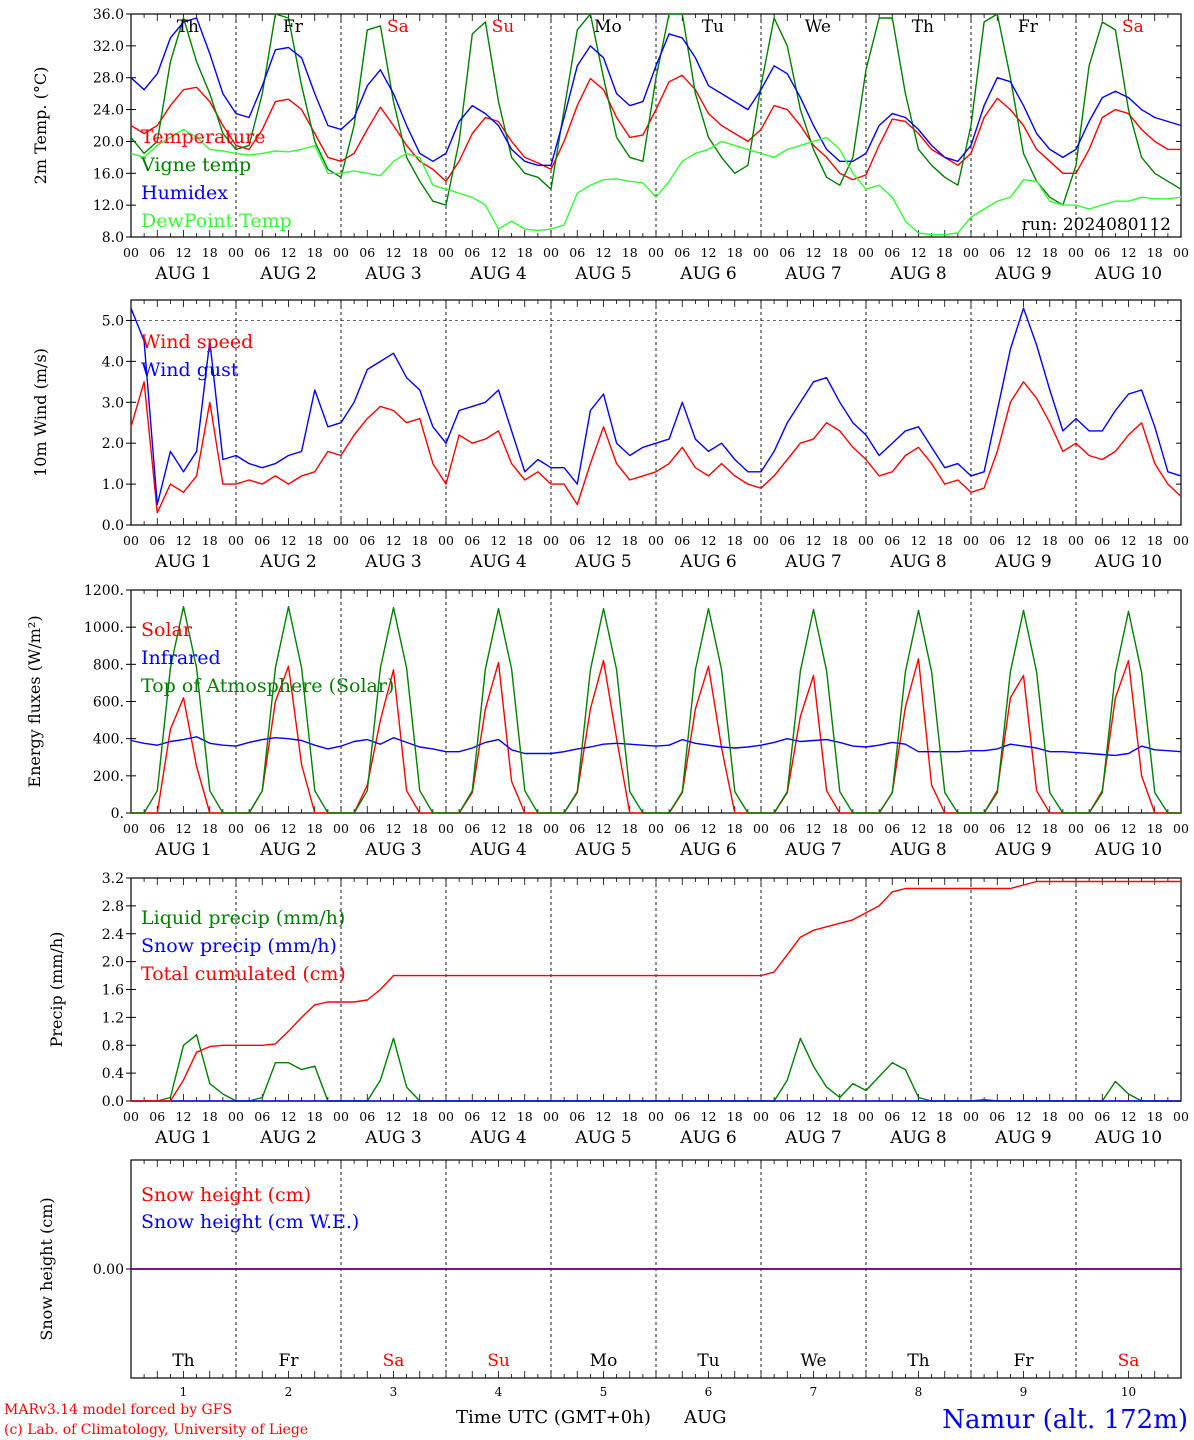 This screenshot has height=1440, width=1194. I want to click on y-tick-label: 0.8, so click(113, 1046).